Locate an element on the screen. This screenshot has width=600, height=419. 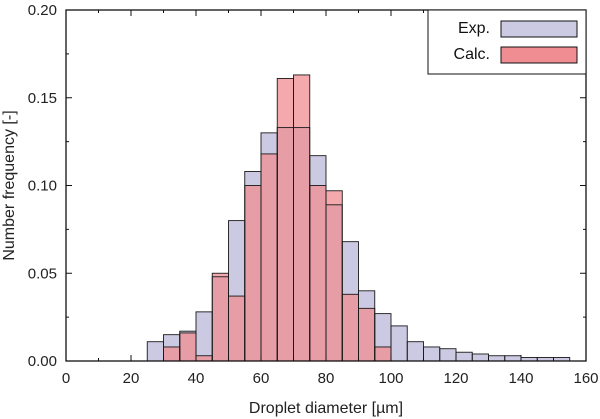
x-tick-label: 40 is located at coordinates (196, 378).